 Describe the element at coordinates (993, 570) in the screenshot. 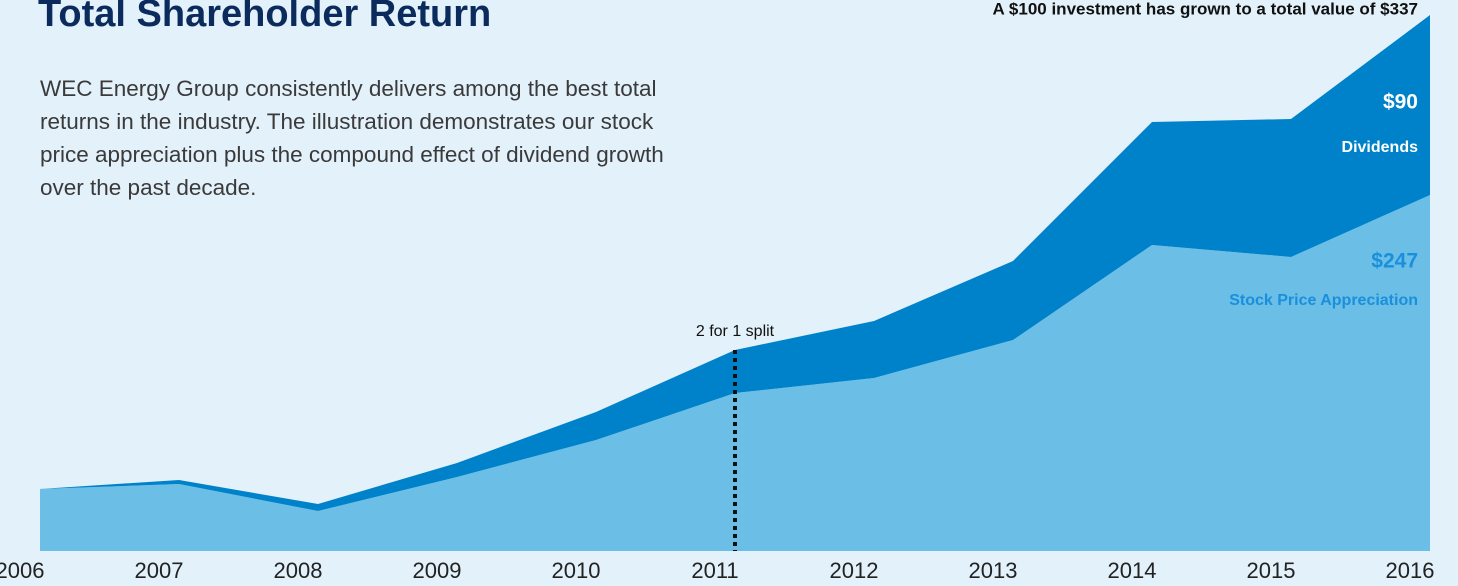

I see `x-tick-label: 2013` at that location.